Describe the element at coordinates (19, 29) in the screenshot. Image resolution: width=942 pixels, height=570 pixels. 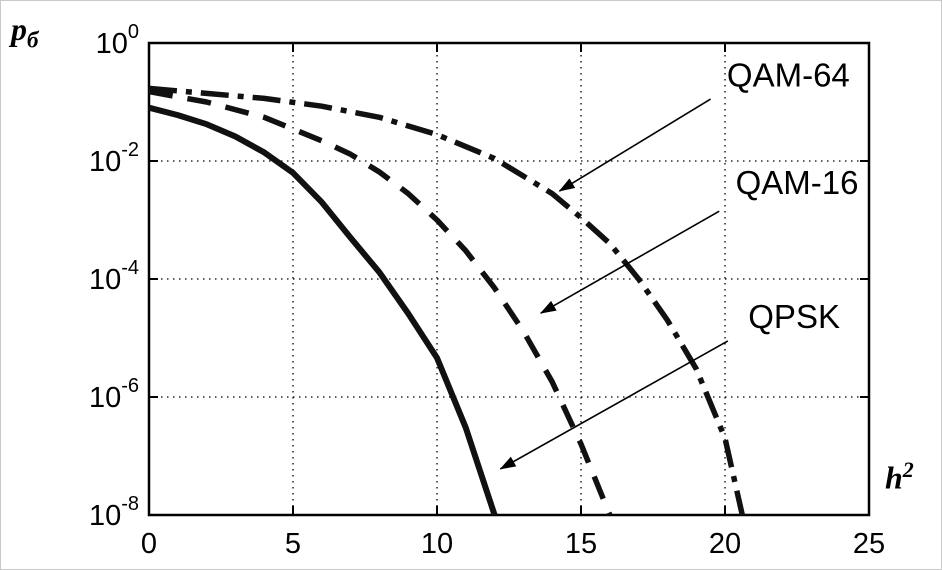
I see `y-axis-label-base: p` at that location.